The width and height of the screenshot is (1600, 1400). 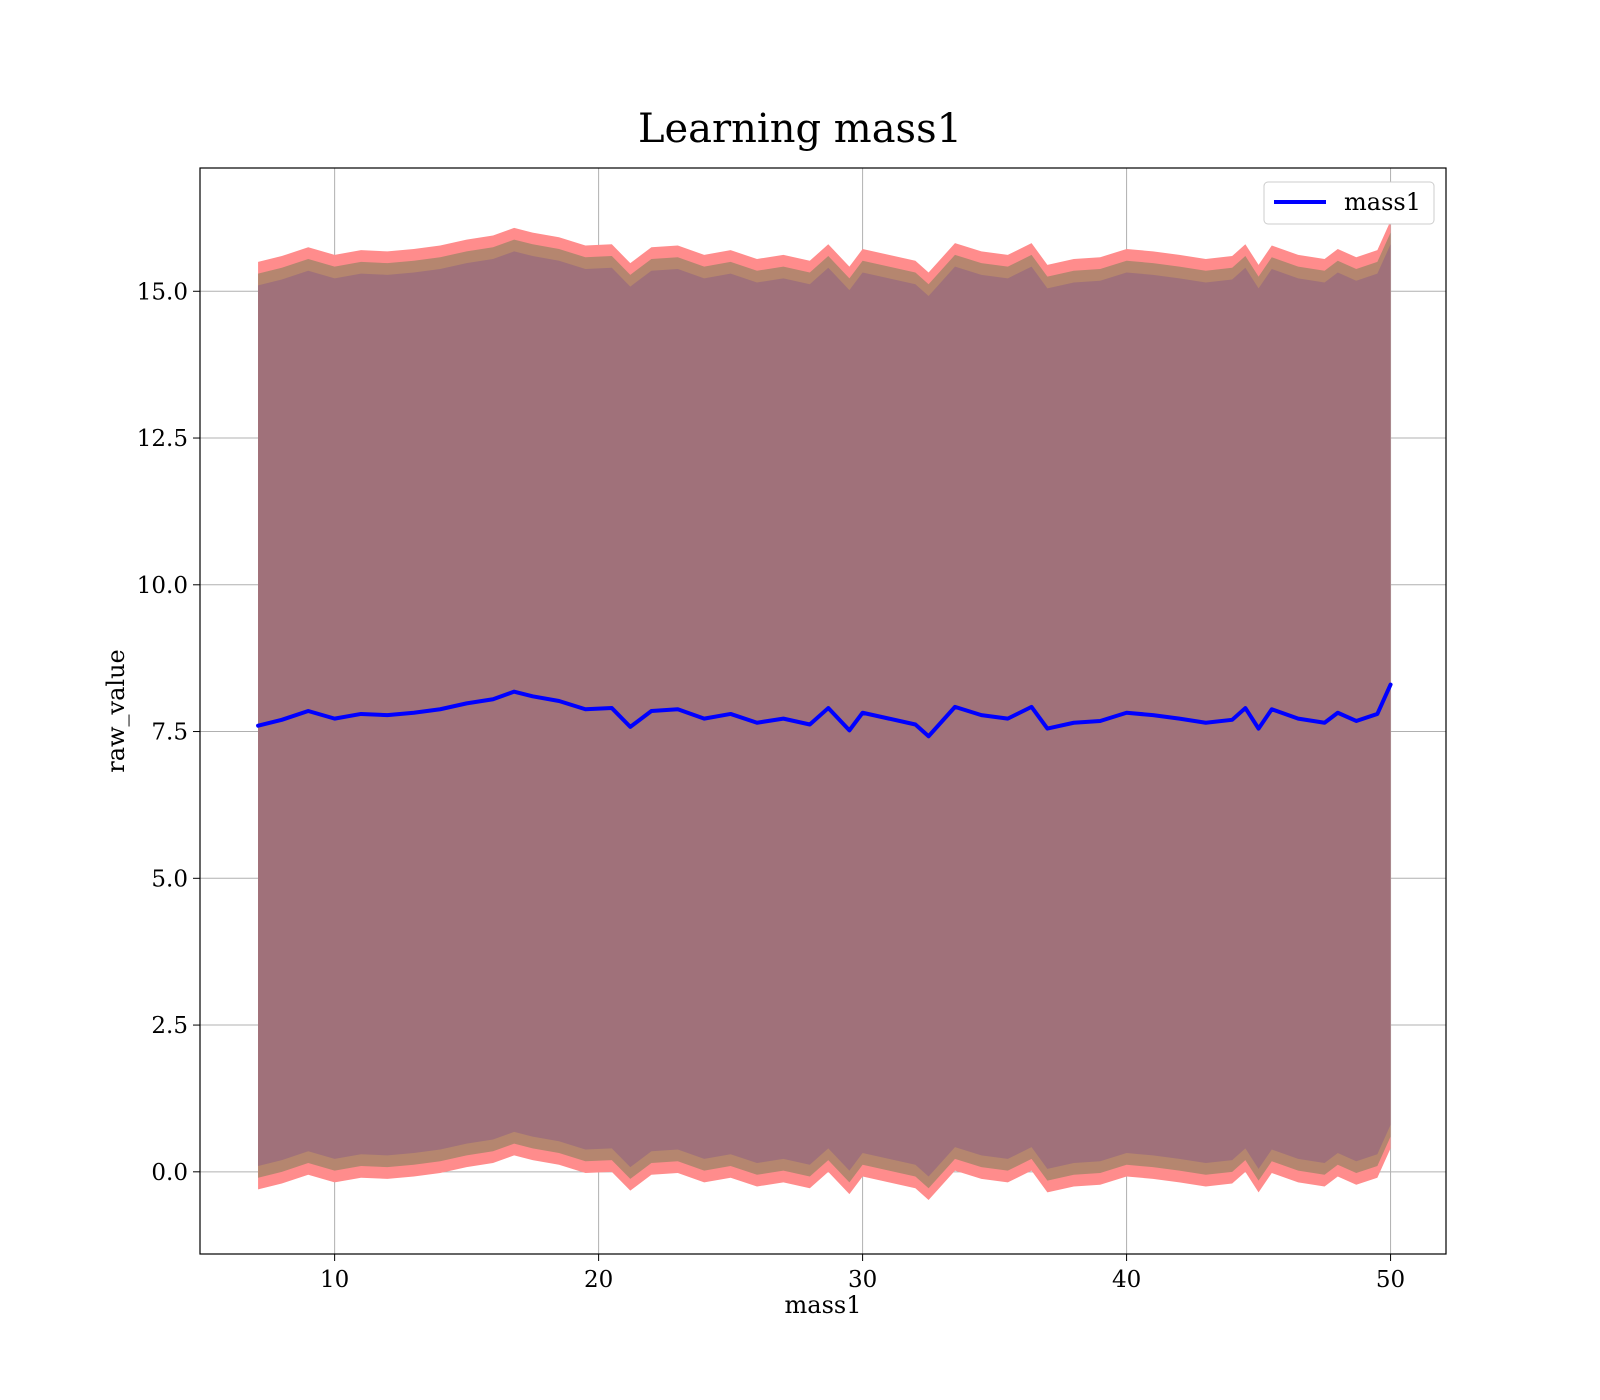 I want to click on x-axis-label: mass1, so click(x=823, y=1305).